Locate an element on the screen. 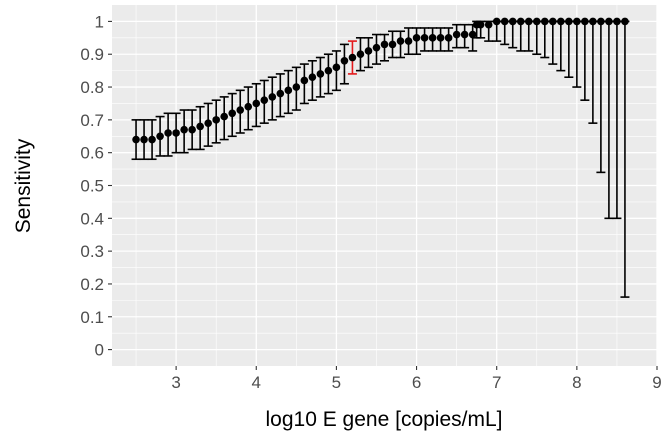  y-tick-label: 1 is located at coordinates (99, 21).